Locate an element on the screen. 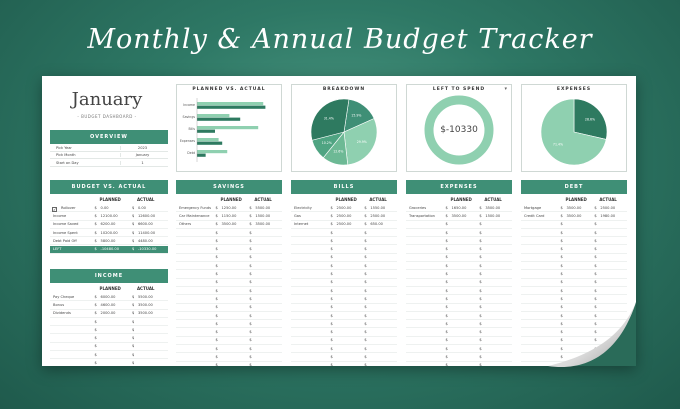  actual-value: 12600.00 is located at coordinates (146, 215).